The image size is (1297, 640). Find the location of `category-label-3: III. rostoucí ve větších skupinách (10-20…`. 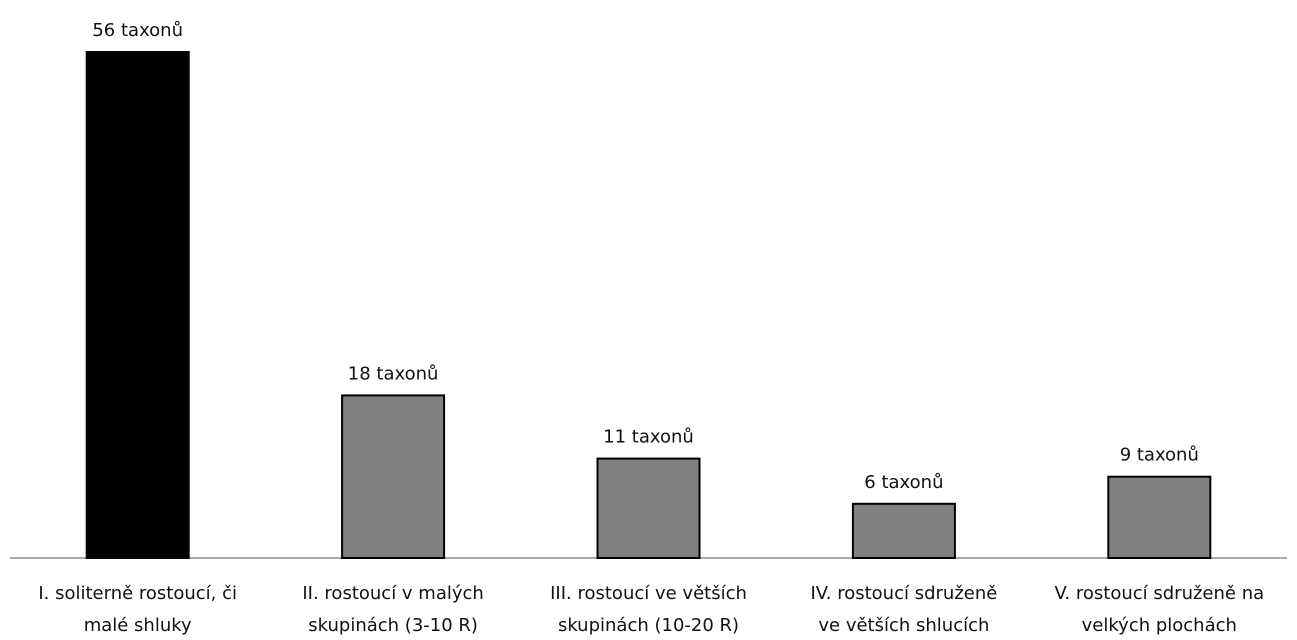

category-label-3: III. rostoucí ve větších skupinách (10-20… is located at coordinates (648, 609).